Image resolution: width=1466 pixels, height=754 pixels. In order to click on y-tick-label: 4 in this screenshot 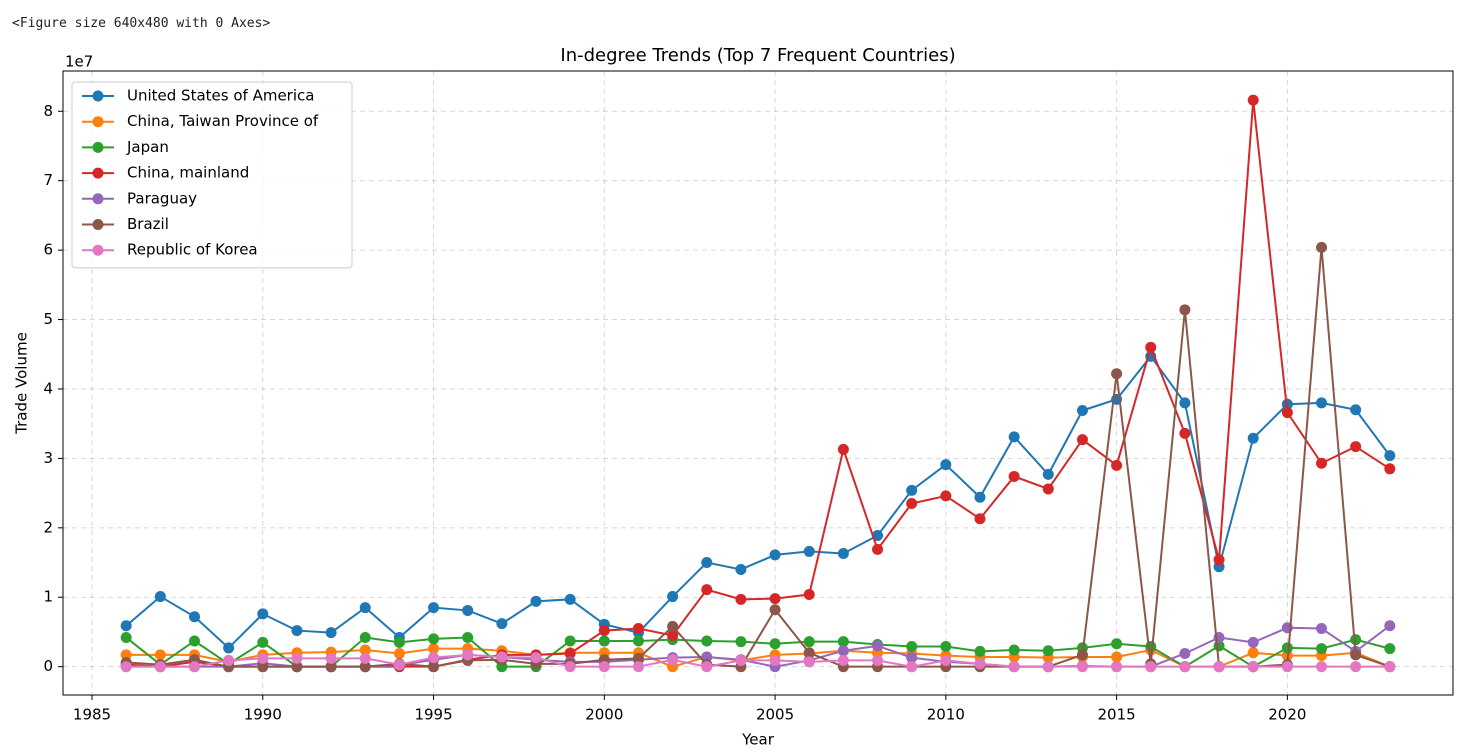, I will do `click(48, 388)`.